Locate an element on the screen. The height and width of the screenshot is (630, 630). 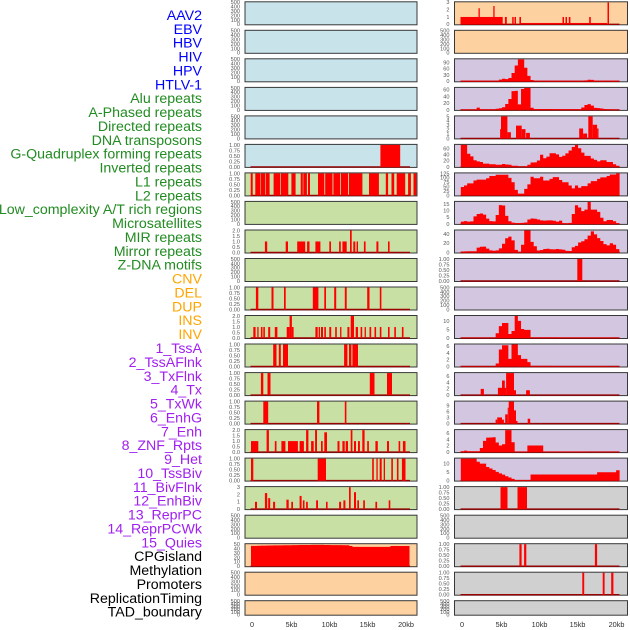
svg-text: EBV is located at coordinates (188, 30).